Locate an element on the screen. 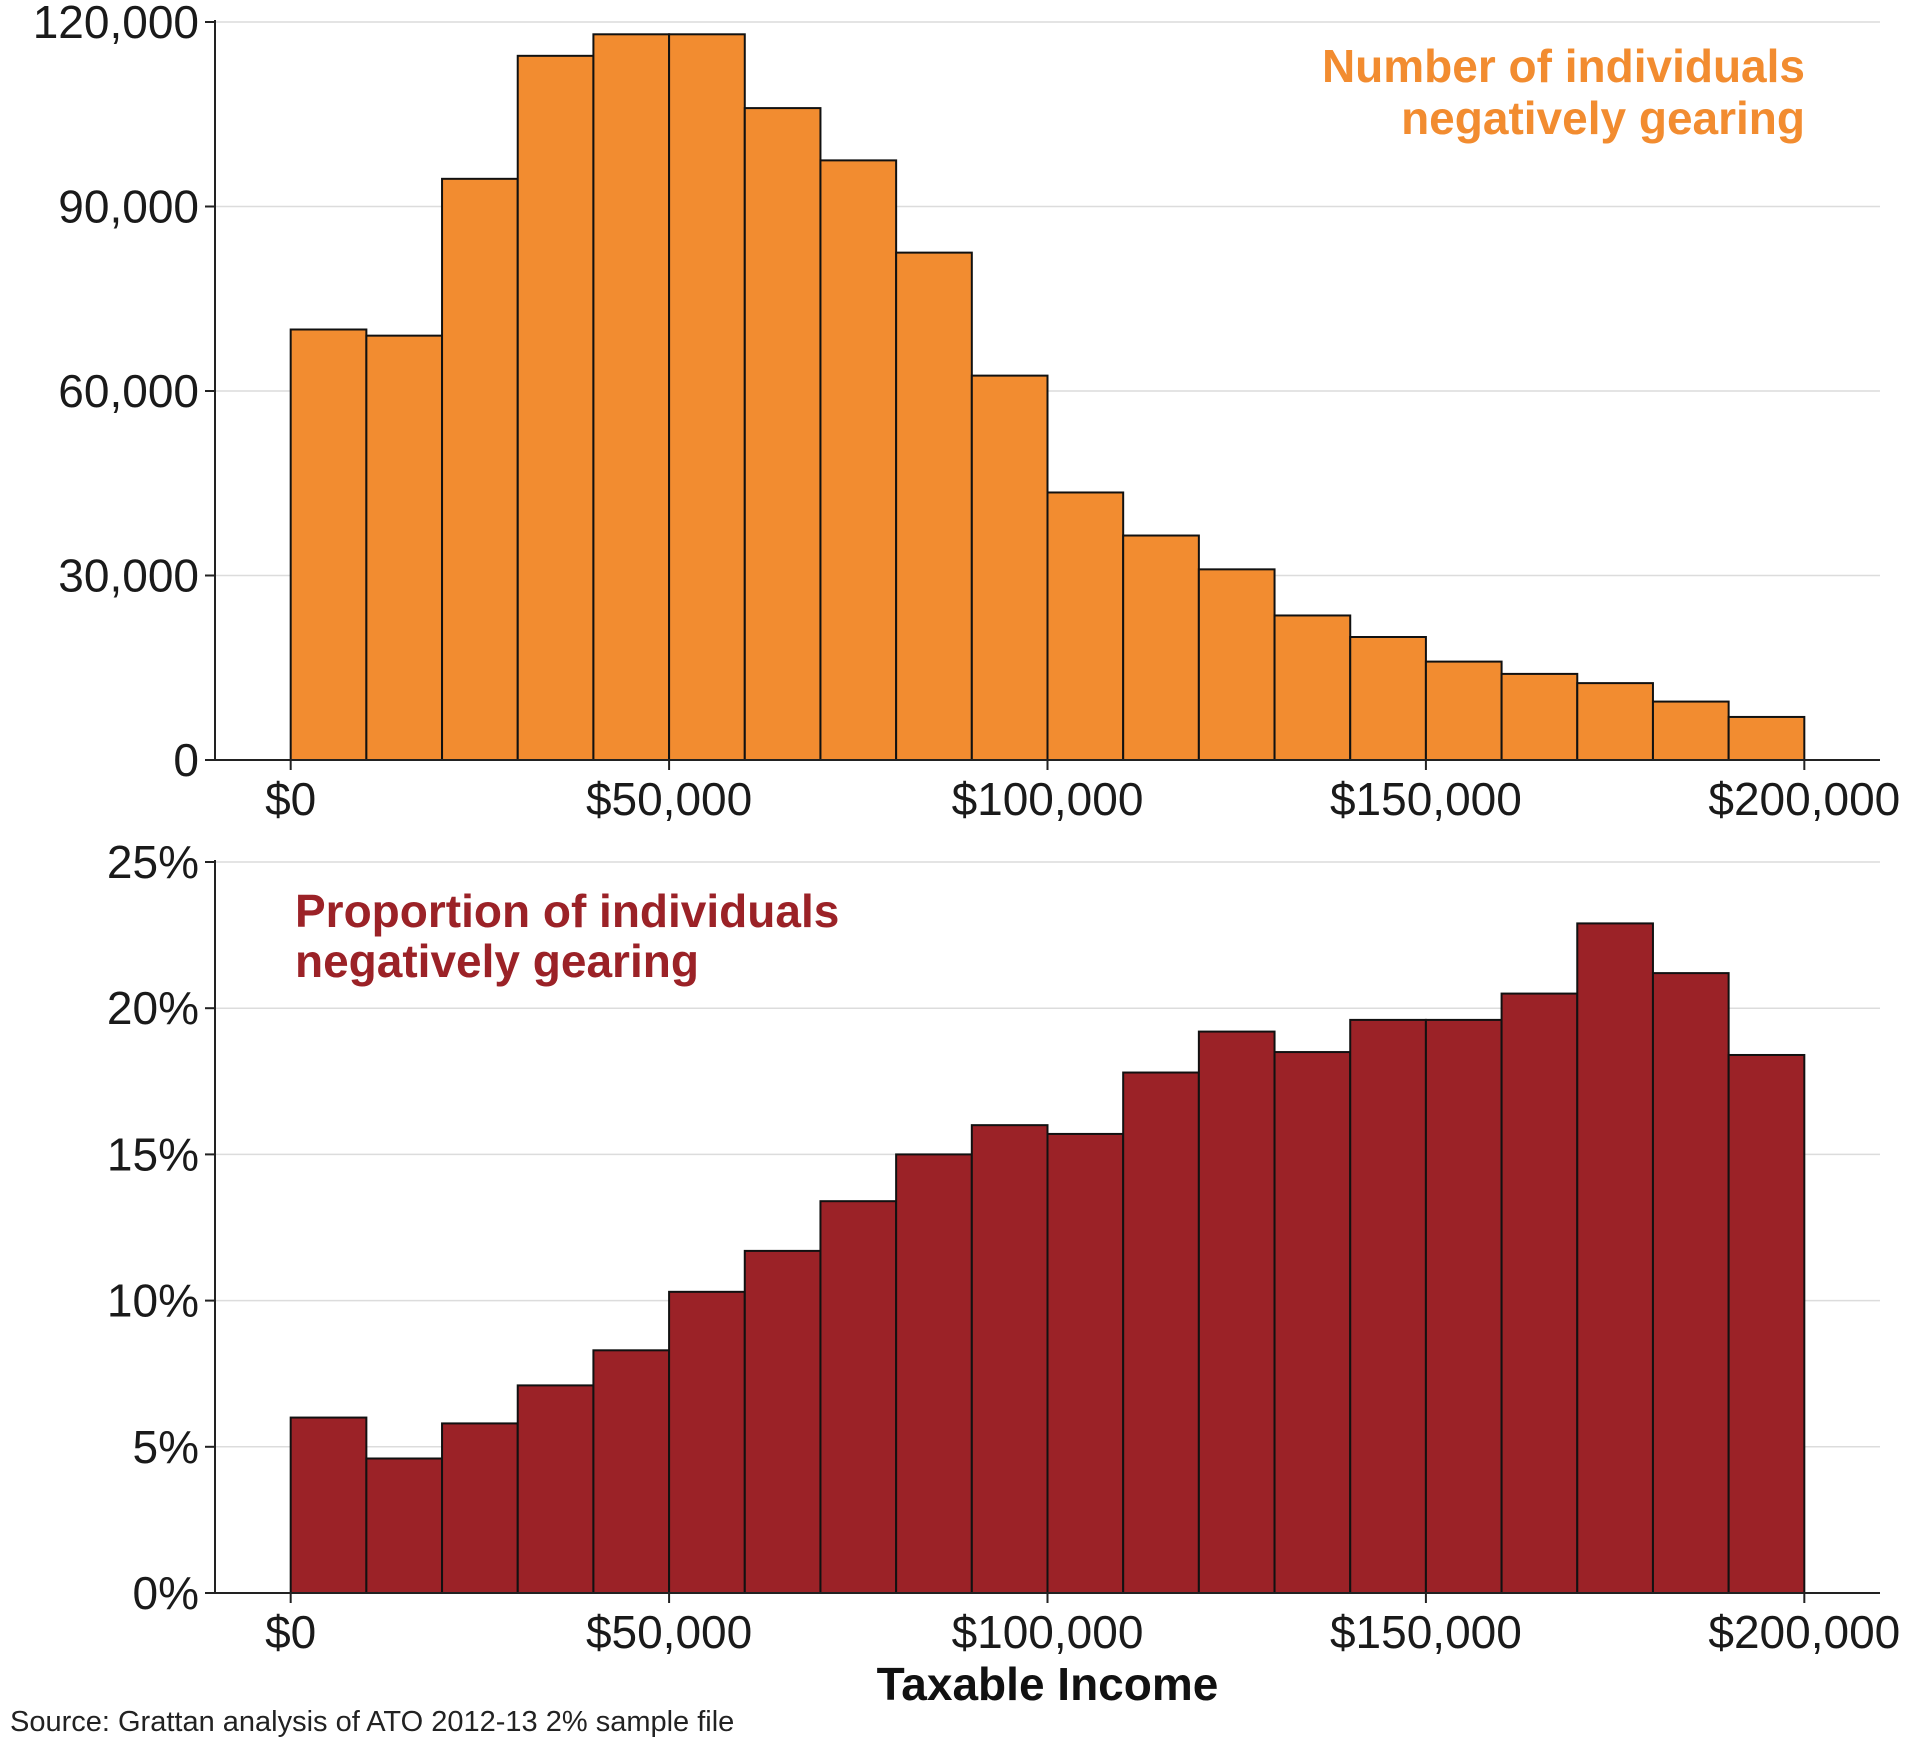 The image size is (1920, 1752). chart-title-line: Proportion of individuals is located at coordinates (567, 911).